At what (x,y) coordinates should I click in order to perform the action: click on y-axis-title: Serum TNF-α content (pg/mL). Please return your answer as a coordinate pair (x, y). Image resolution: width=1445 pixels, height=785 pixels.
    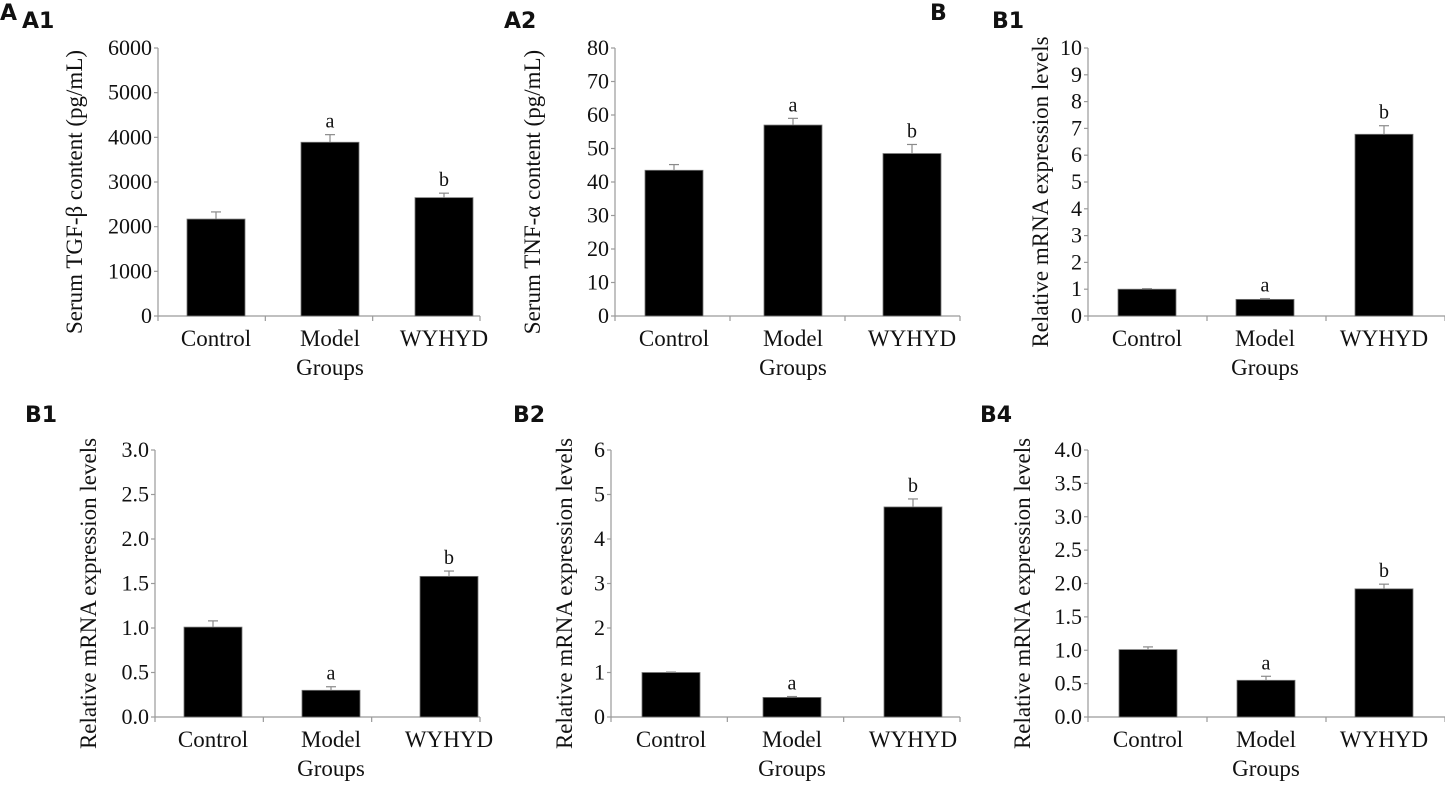
    Looking at the image, I should click on (532, 192).